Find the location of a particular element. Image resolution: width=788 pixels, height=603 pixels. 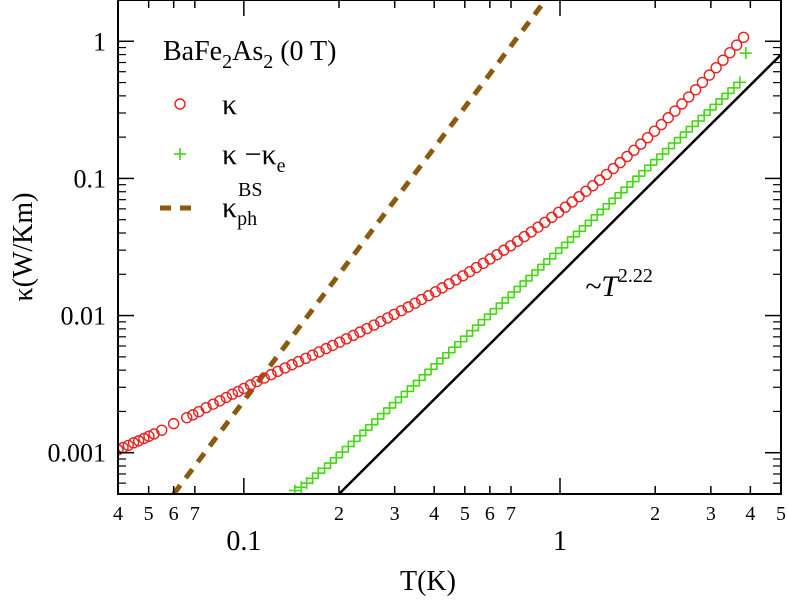

compound-sub2: 2 is located at coordinates (268, 62).